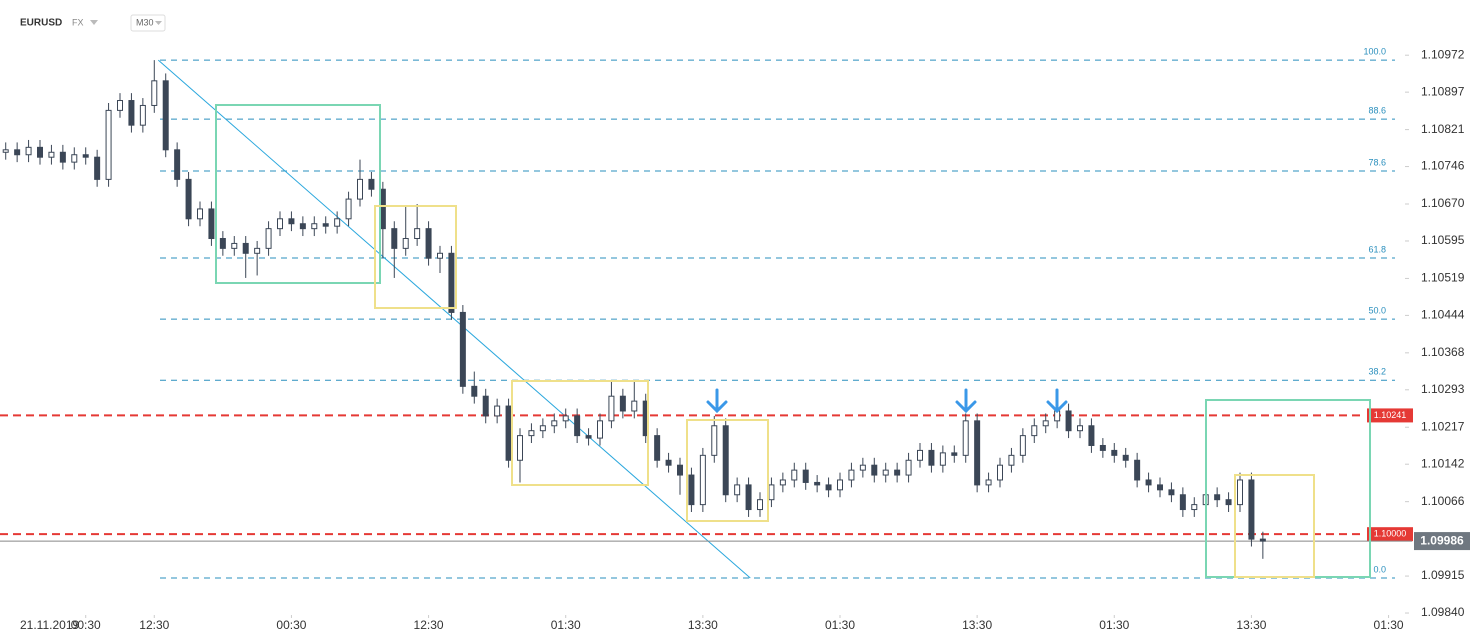 This screenshot has height=643, width=1482. What do you see at coordinates (1443, 129) in the screenshot?
I see `y-tick-label: 1.10821` at bounding box center [1443, 129].